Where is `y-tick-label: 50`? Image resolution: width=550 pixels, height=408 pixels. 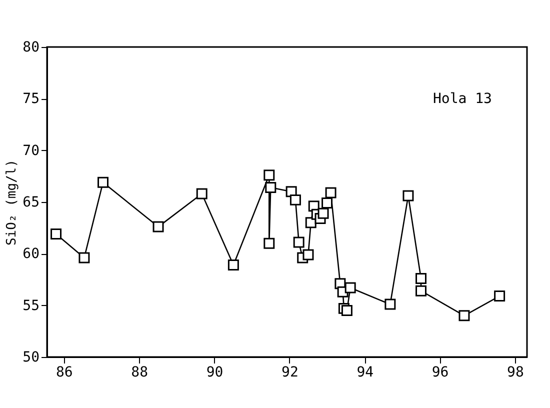
y-tick-label: 50 is located at coordinates (31, 358).